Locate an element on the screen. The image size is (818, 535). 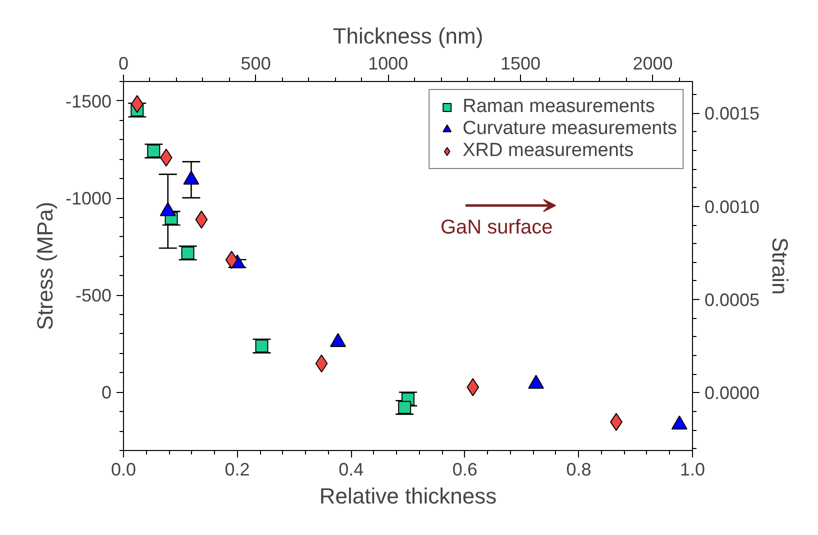
x2-axis-title: Thickness (nm) is located at coordinates (408, 36).